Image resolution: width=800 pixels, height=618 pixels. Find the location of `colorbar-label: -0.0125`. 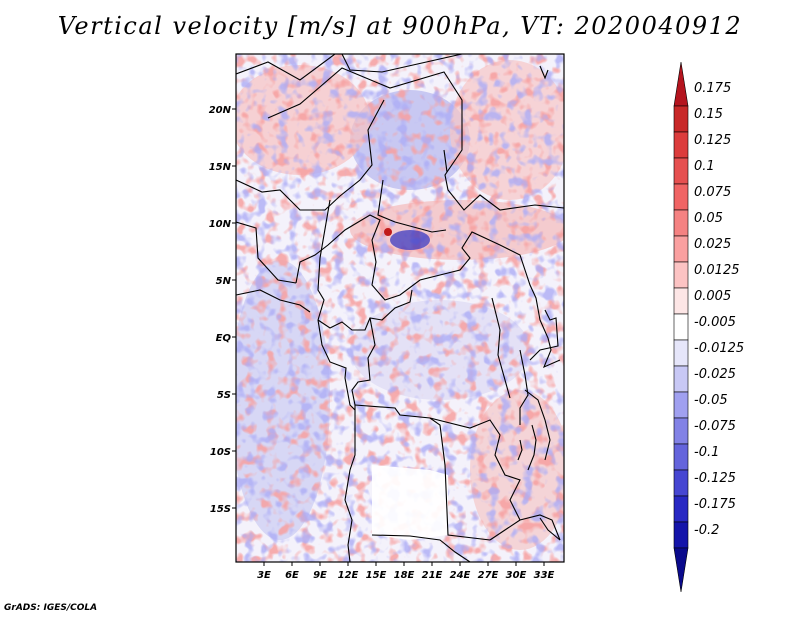

colorbar-label: -0.0125 is located at coordinates (719, 348).